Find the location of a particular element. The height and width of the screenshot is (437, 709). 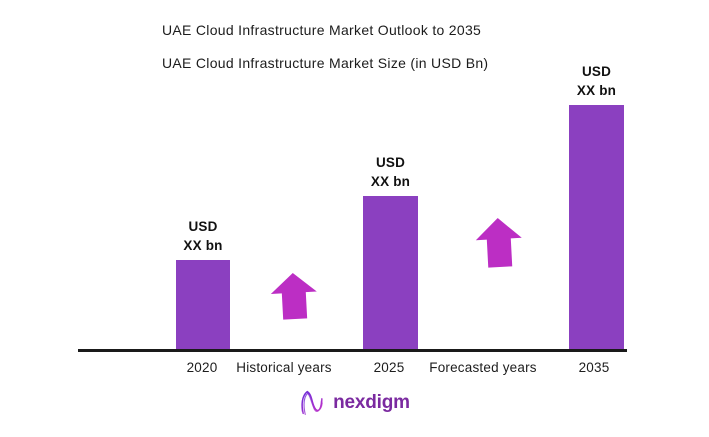

x-tick-2035: 2035 is located at coordinates (594, 367).